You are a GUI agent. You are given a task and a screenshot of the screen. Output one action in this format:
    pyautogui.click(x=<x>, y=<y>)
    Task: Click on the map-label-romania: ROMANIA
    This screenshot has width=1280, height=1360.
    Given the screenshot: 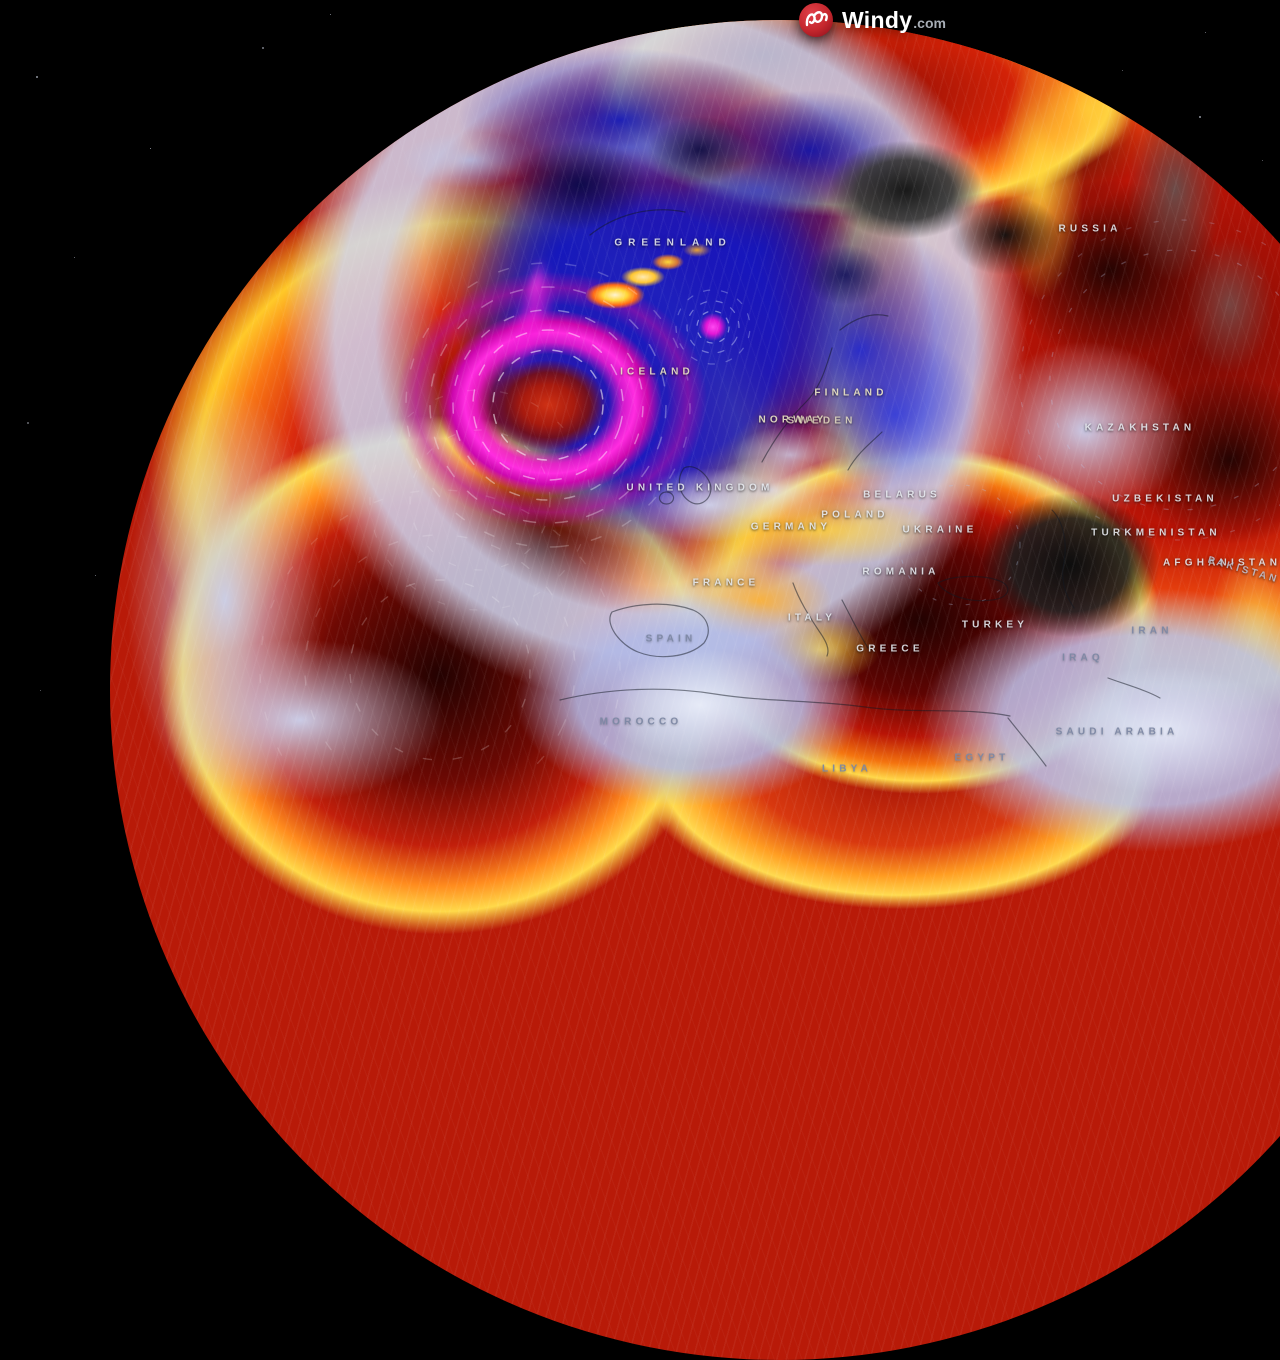 What is the action you would take?
    pyautogui.click(x=901, y=572)
    